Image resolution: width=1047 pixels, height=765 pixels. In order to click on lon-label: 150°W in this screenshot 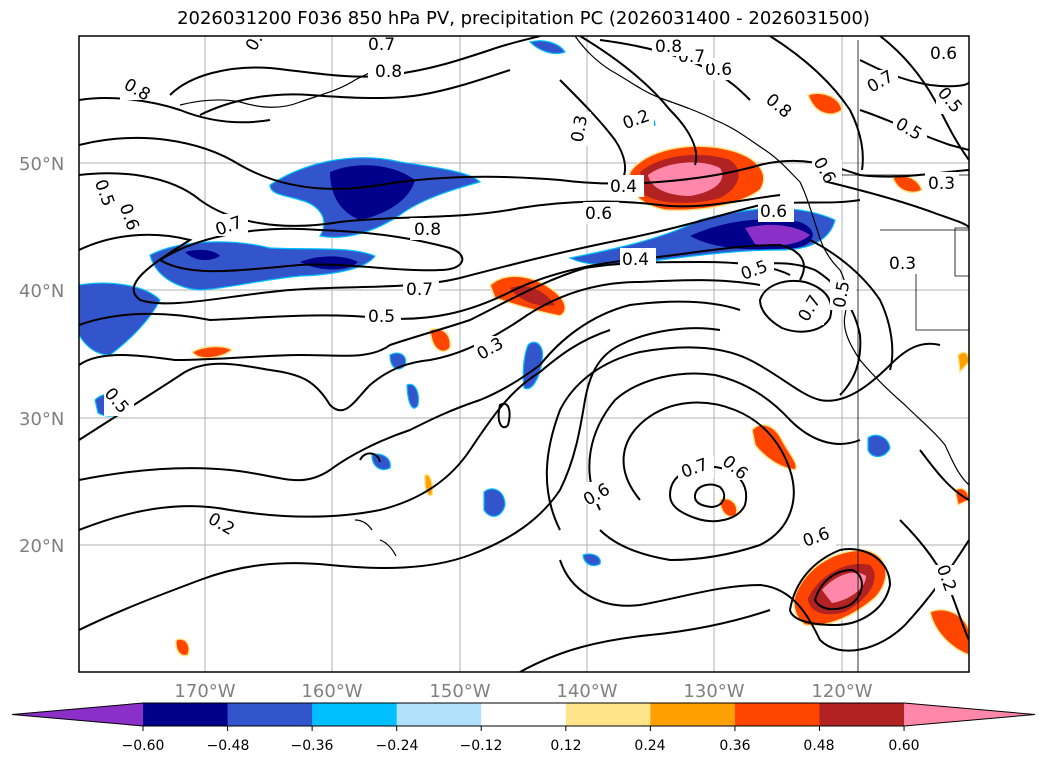, I will do `click(459, 691)`.